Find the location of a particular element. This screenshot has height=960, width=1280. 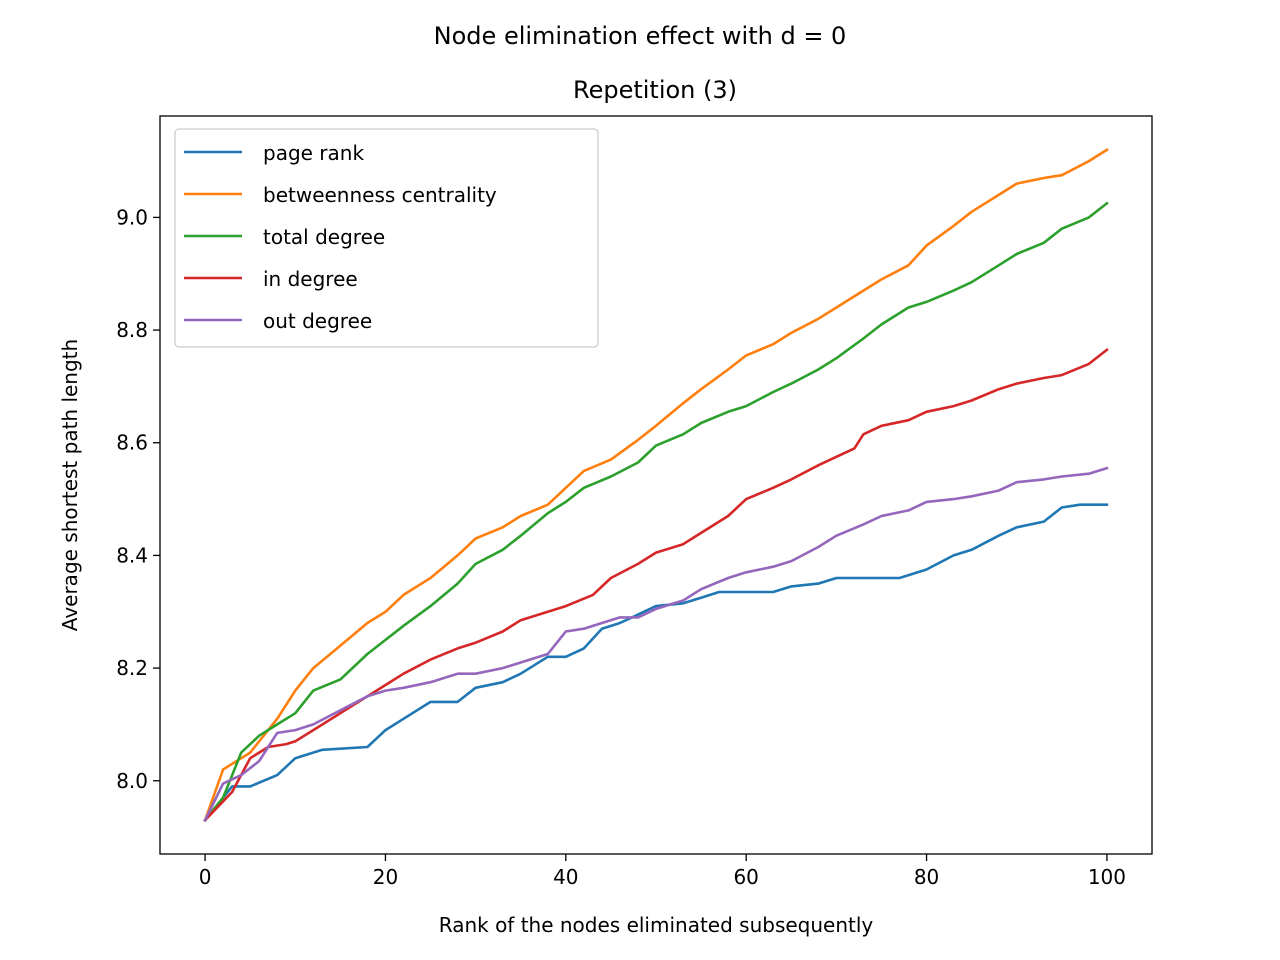

x-tick-label: 0 is located at coordinates (205, 877).